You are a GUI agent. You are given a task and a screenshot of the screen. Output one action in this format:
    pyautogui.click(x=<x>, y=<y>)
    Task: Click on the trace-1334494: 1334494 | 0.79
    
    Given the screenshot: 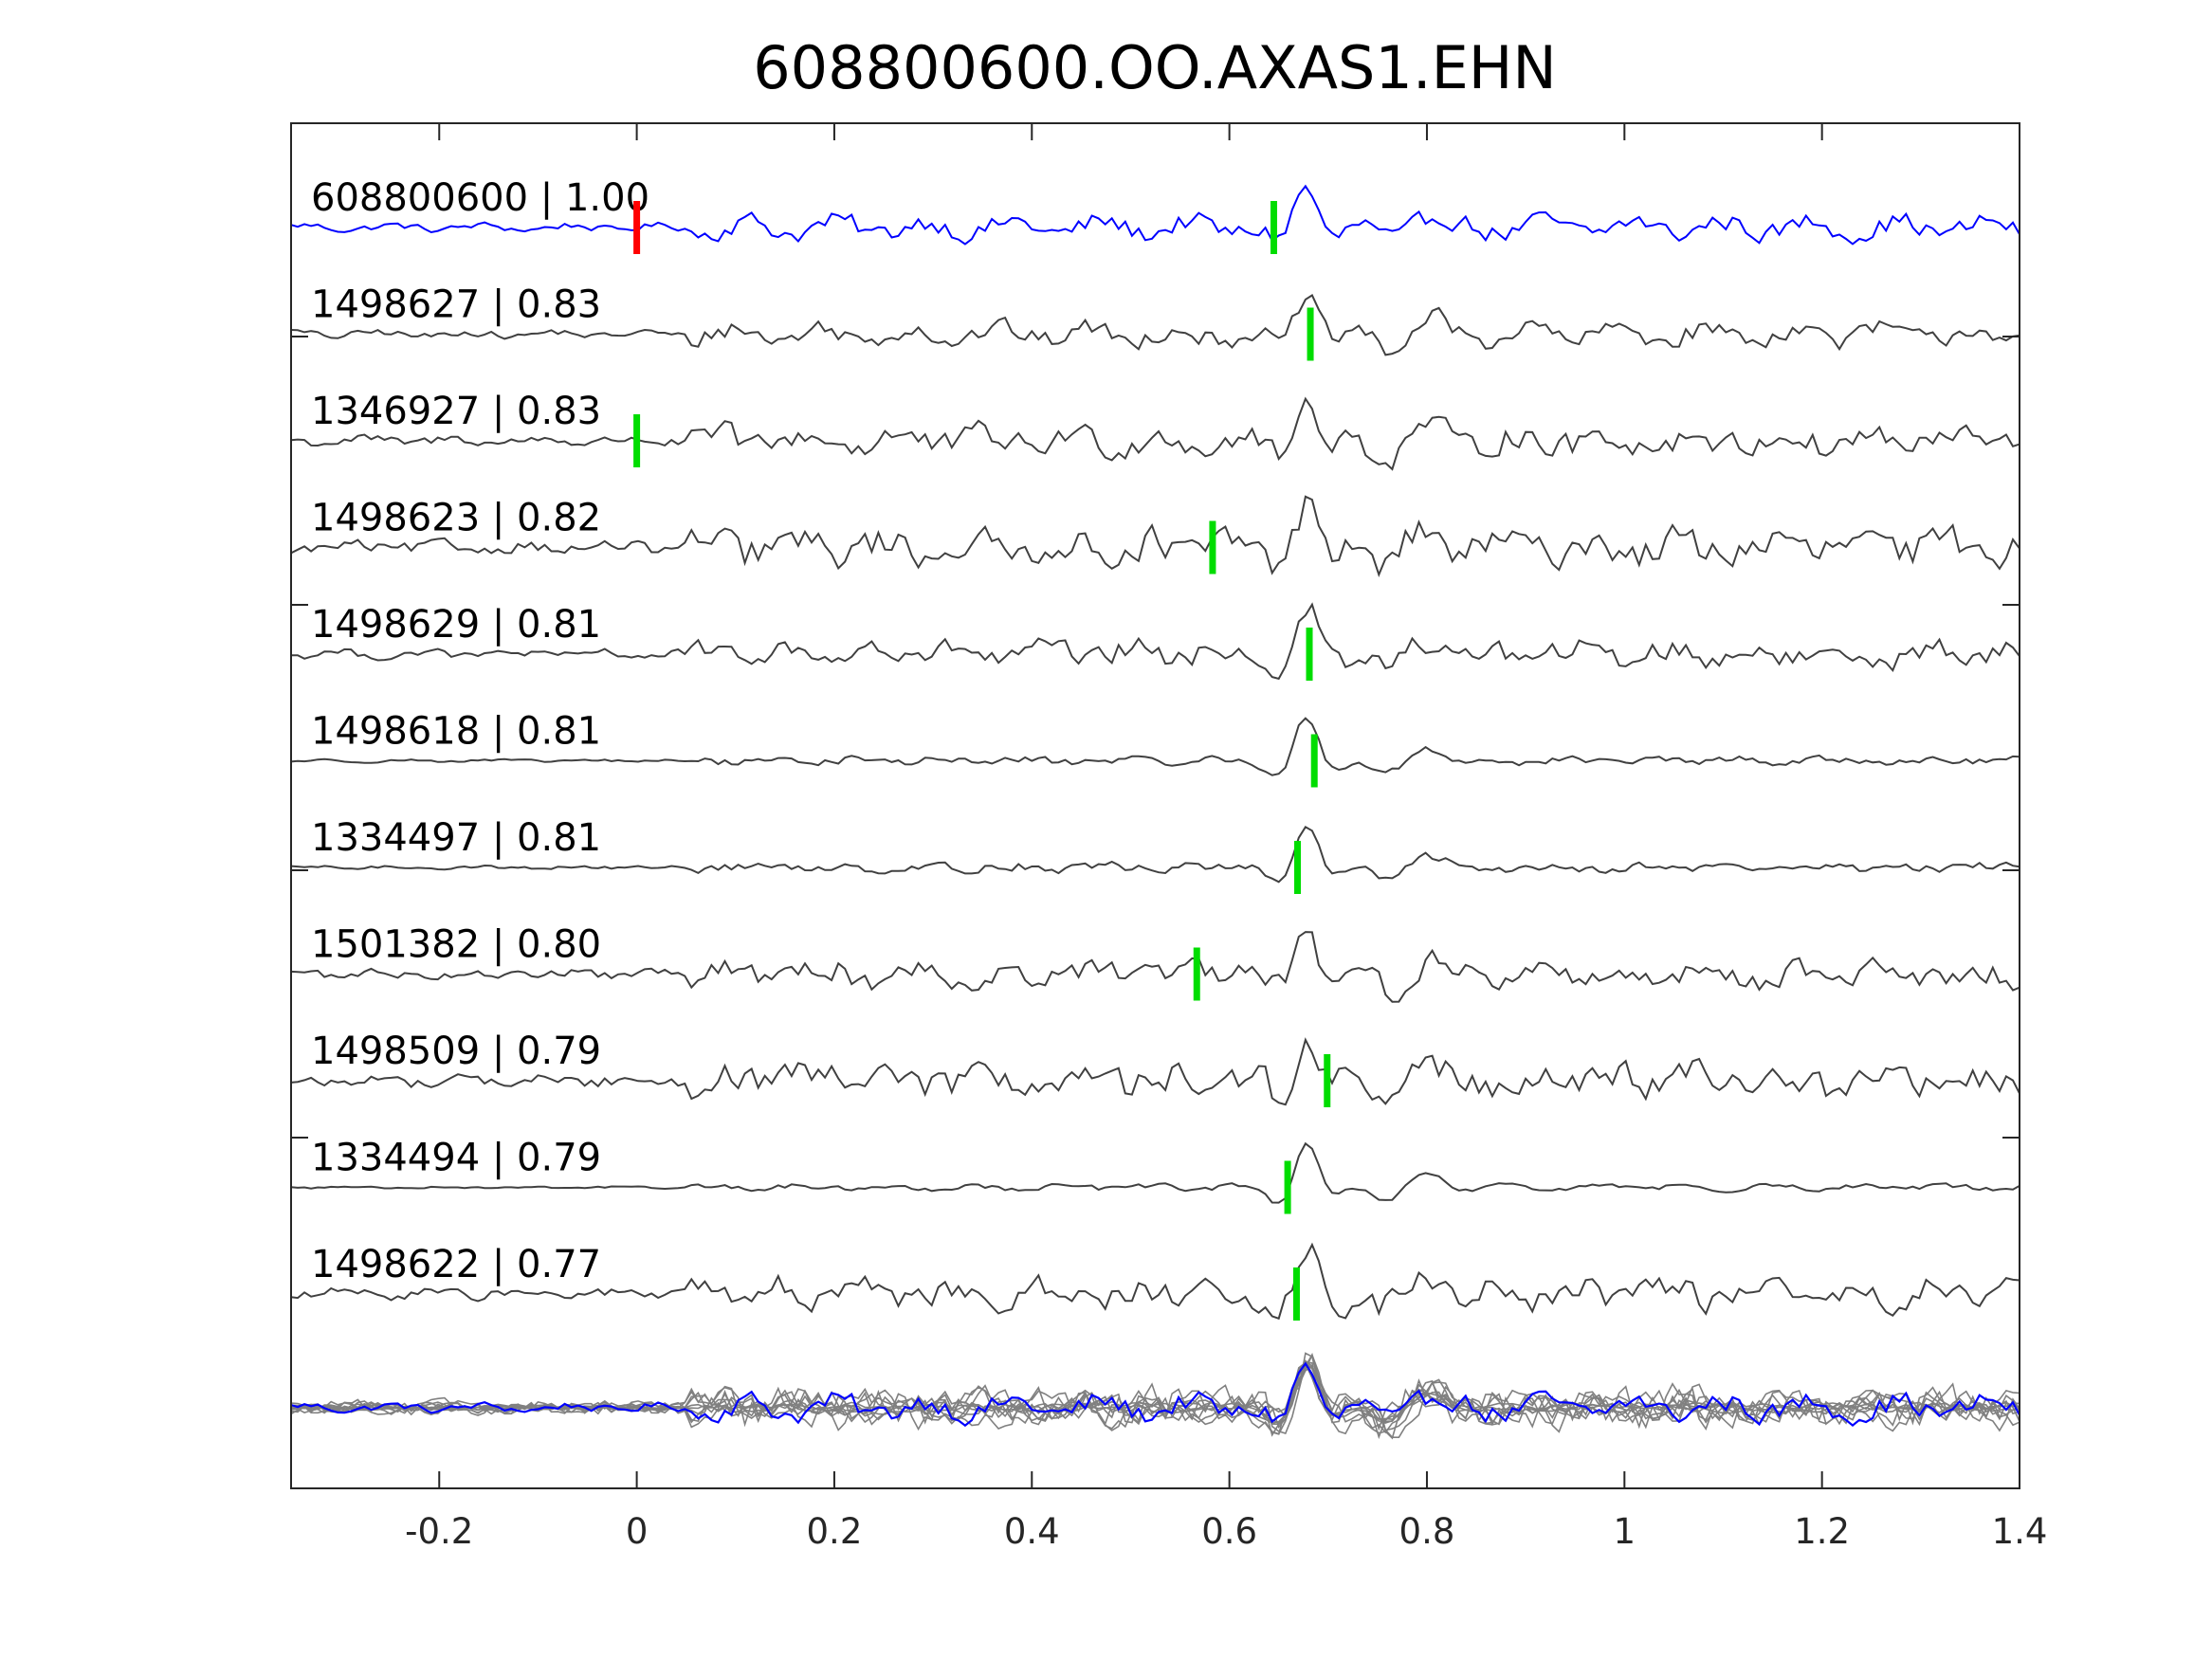 What is the action you would take?
    pyautogui.click(x=1155, y=1175)
    